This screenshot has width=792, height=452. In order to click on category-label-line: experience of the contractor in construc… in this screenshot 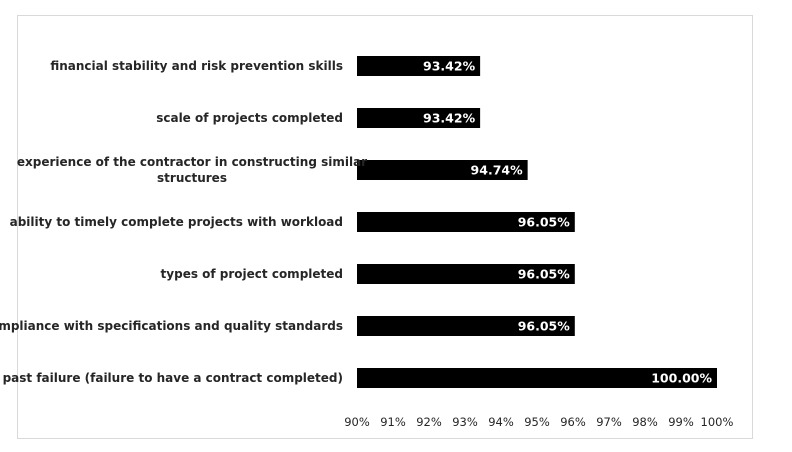, I will do `click(192, 162)`.